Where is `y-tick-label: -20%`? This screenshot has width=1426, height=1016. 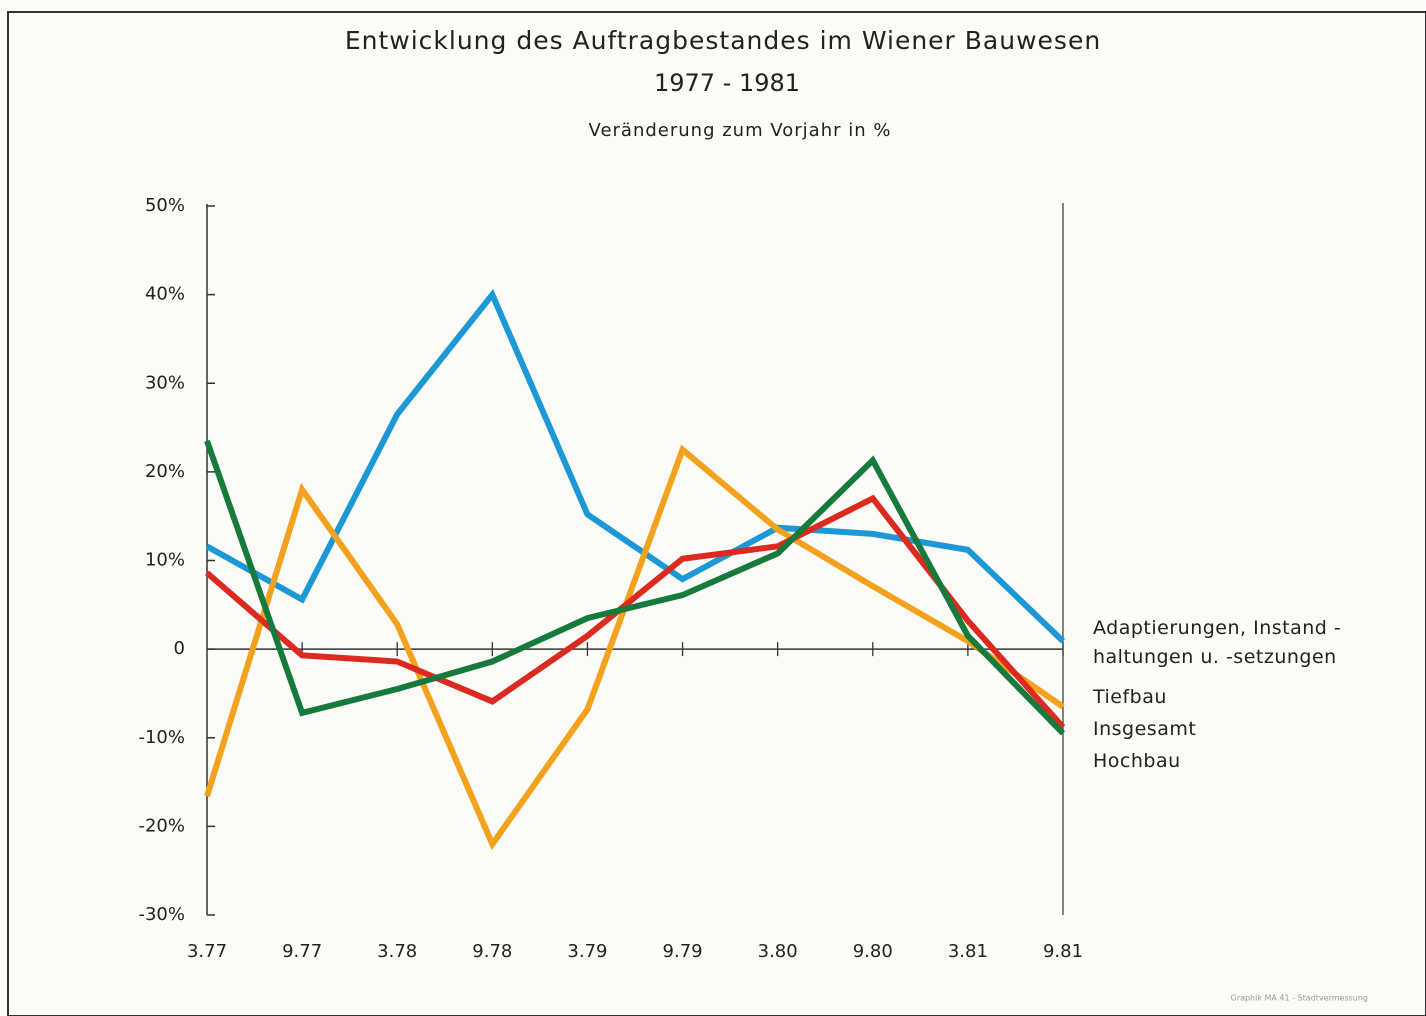 y-tick-label: -20% is located at coordinates (161, 825).